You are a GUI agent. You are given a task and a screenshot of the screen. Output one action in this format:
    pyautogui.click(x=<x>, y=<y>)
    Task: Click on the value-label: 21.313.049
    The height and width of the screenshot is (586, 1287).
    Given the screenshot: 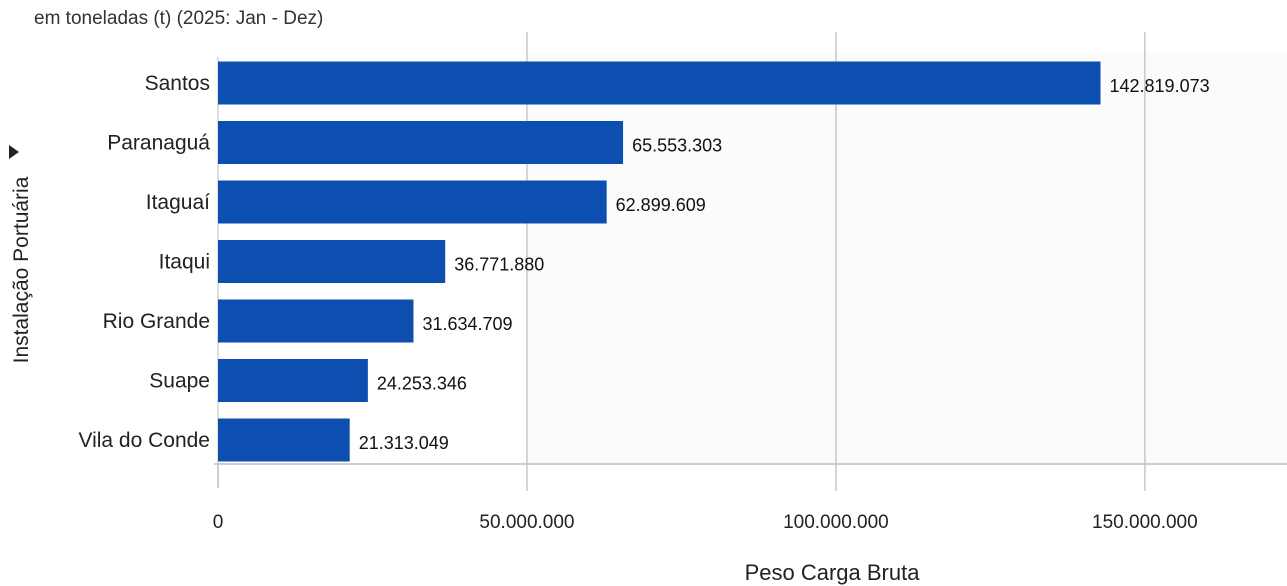 What is the action you would take?
    pyautogui.click(x=404, y=443)
    